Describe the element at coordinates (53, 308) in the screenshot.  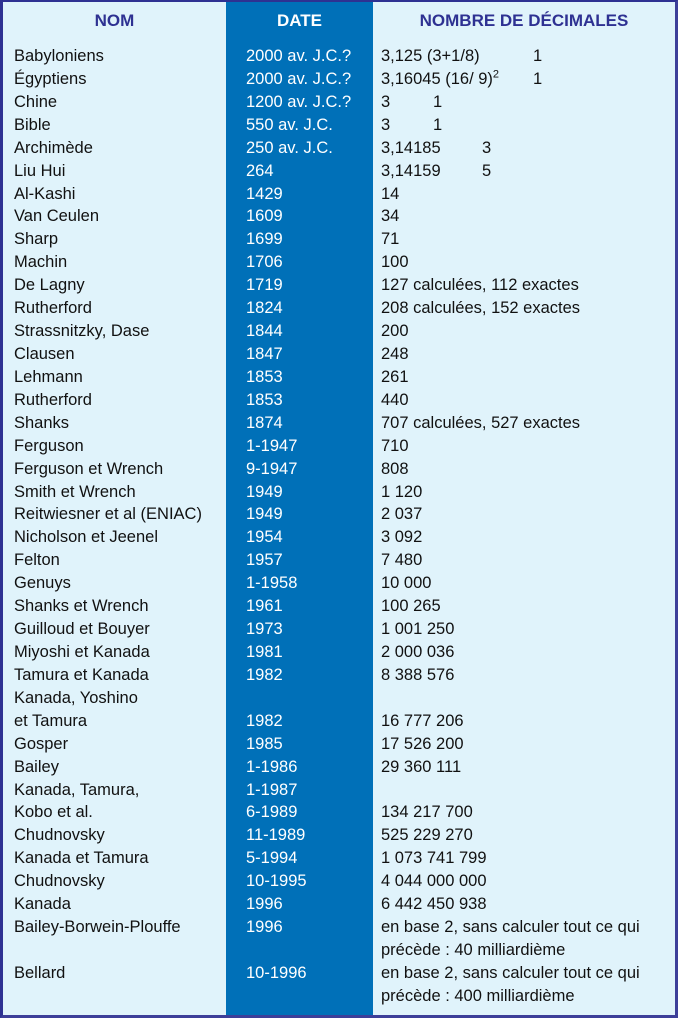
I see `cell-nom: Rutherford` at that location.